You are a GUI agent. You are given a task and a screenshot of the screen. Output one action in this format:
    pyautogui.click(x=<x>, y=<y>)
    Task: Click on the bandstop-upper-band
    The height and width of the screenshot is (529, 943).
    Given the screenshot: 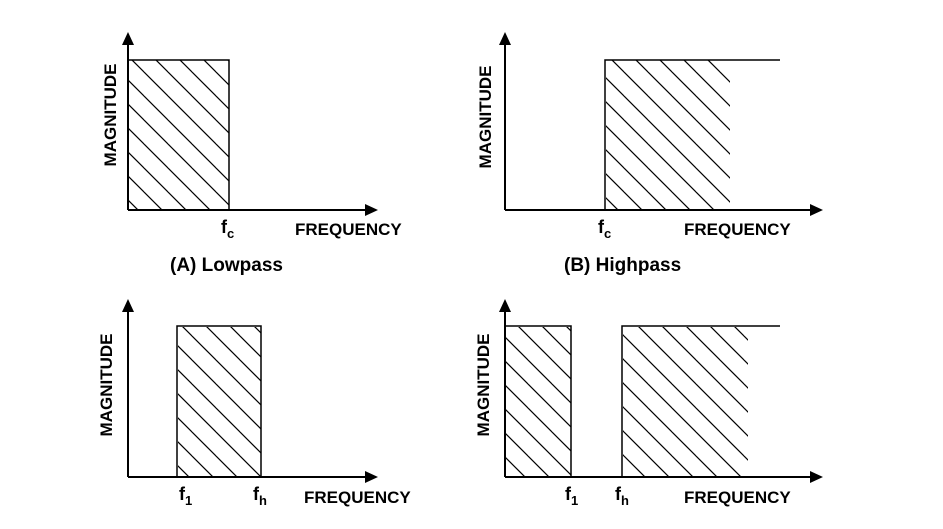 What is the action you would take?
    pyautogui.click(x=685, y=402)
    